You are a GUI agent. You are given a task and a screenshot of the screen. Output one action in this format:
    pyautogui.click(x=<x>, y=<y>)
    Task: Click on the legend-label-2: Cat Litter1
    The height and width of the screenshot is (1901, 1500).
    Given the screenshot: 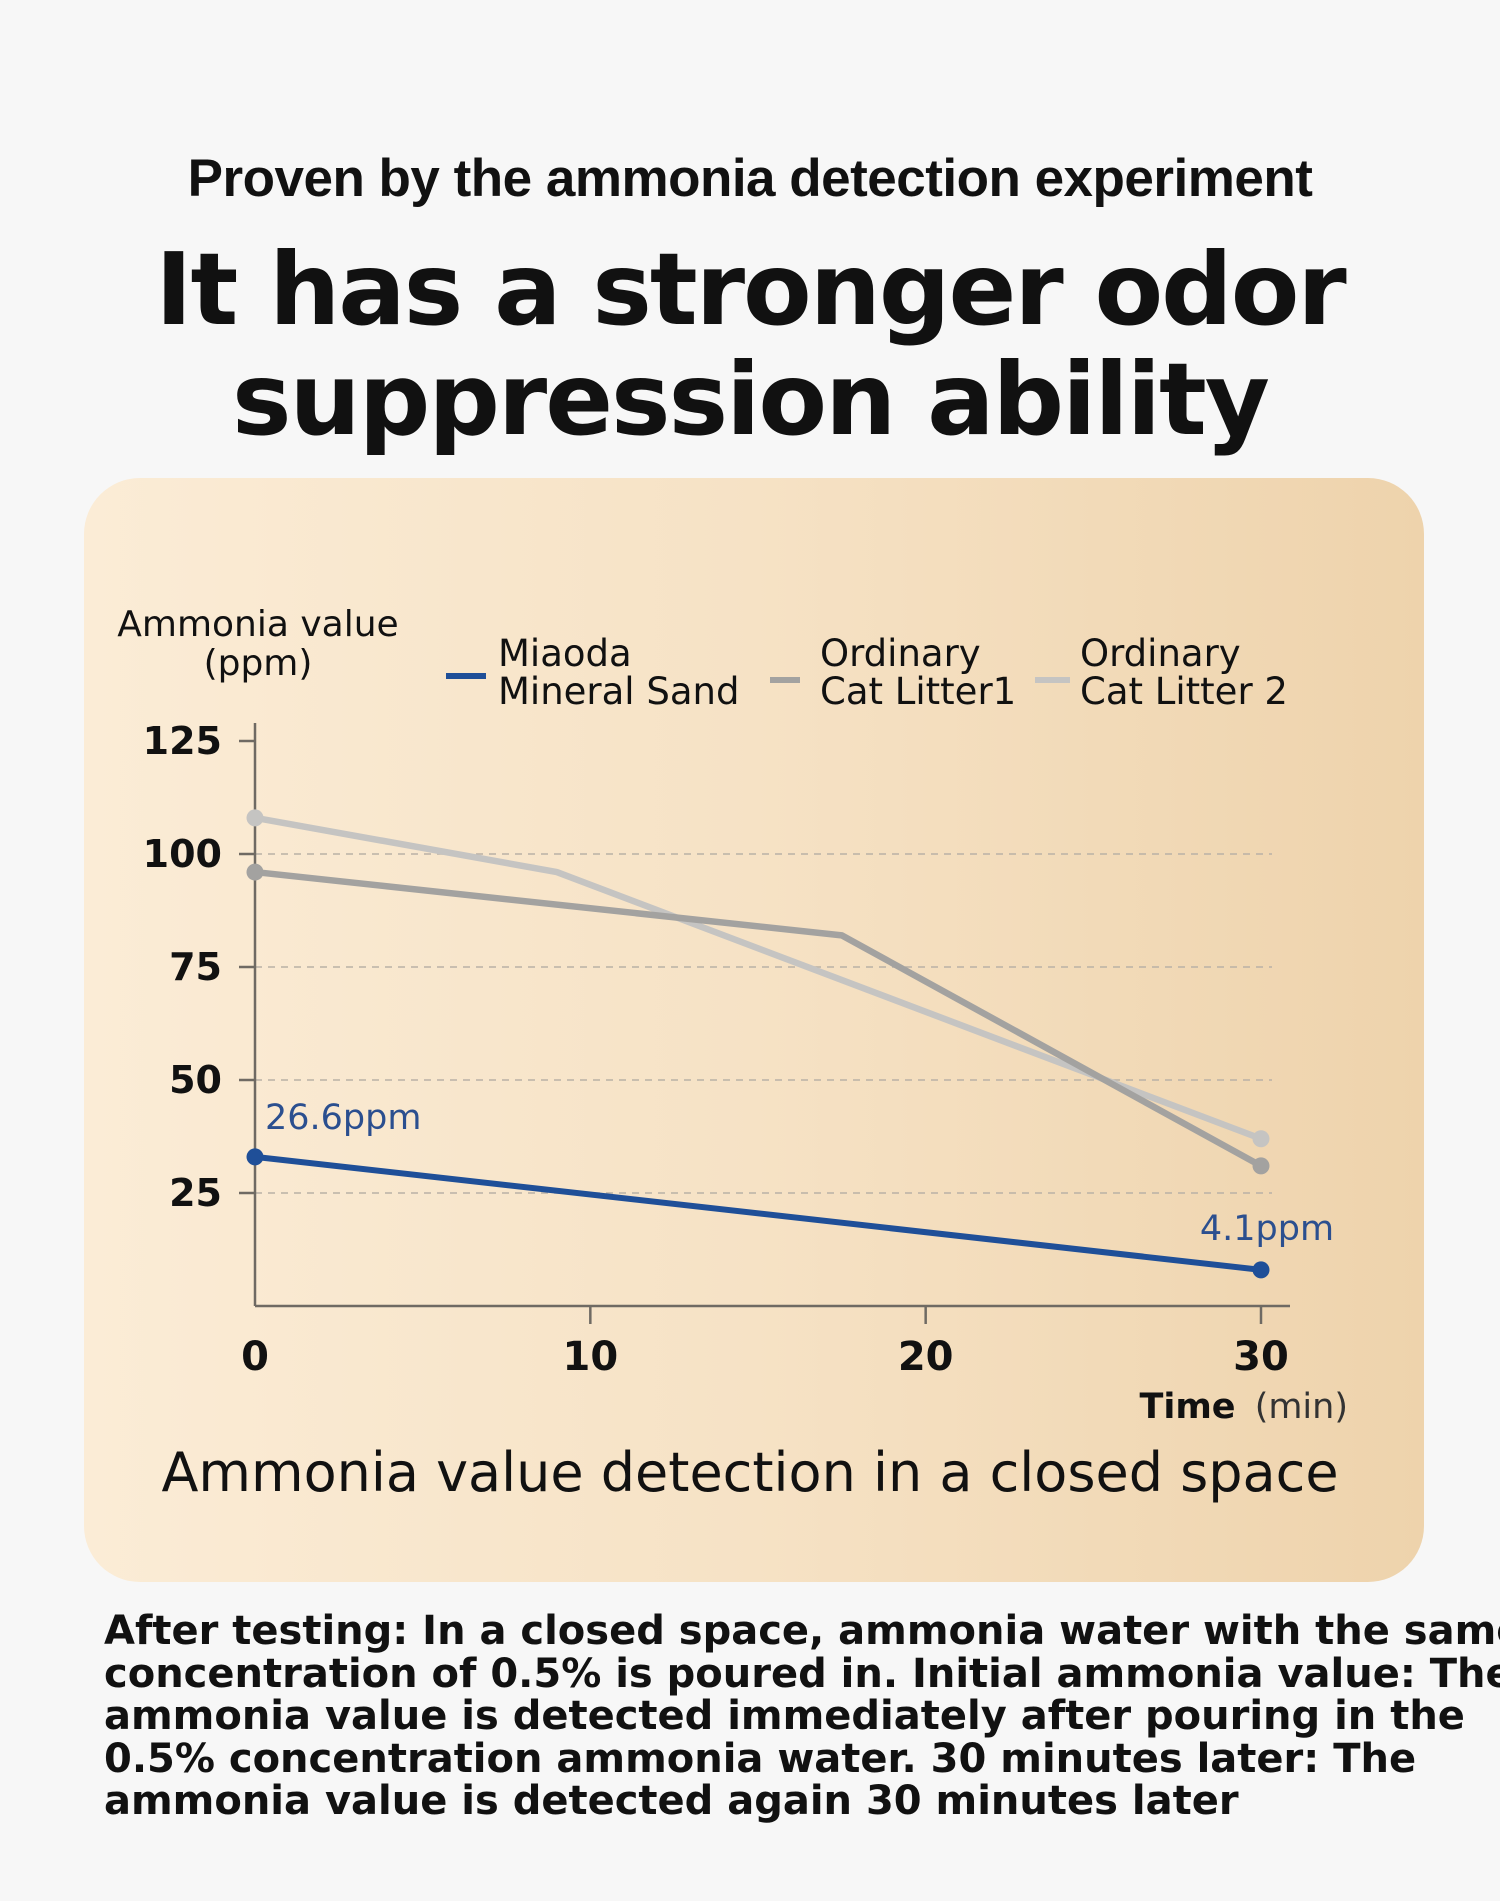 What is the action you would take?
    pyautogui.click(x=918, y=691)
    